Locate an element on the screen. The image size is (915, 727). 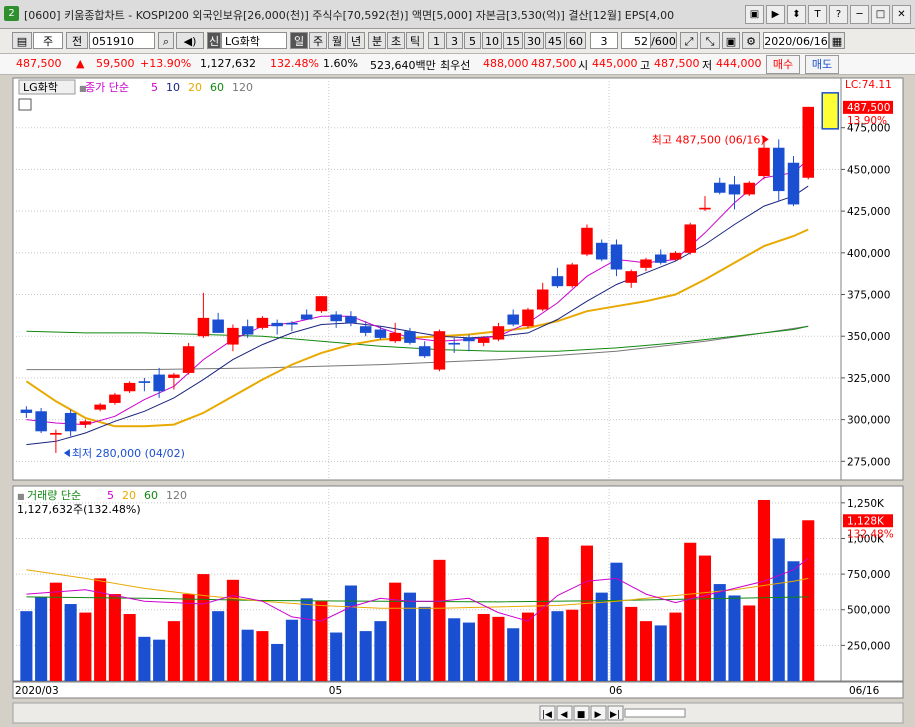
font-icon: T is located at coordinates (817, 14).